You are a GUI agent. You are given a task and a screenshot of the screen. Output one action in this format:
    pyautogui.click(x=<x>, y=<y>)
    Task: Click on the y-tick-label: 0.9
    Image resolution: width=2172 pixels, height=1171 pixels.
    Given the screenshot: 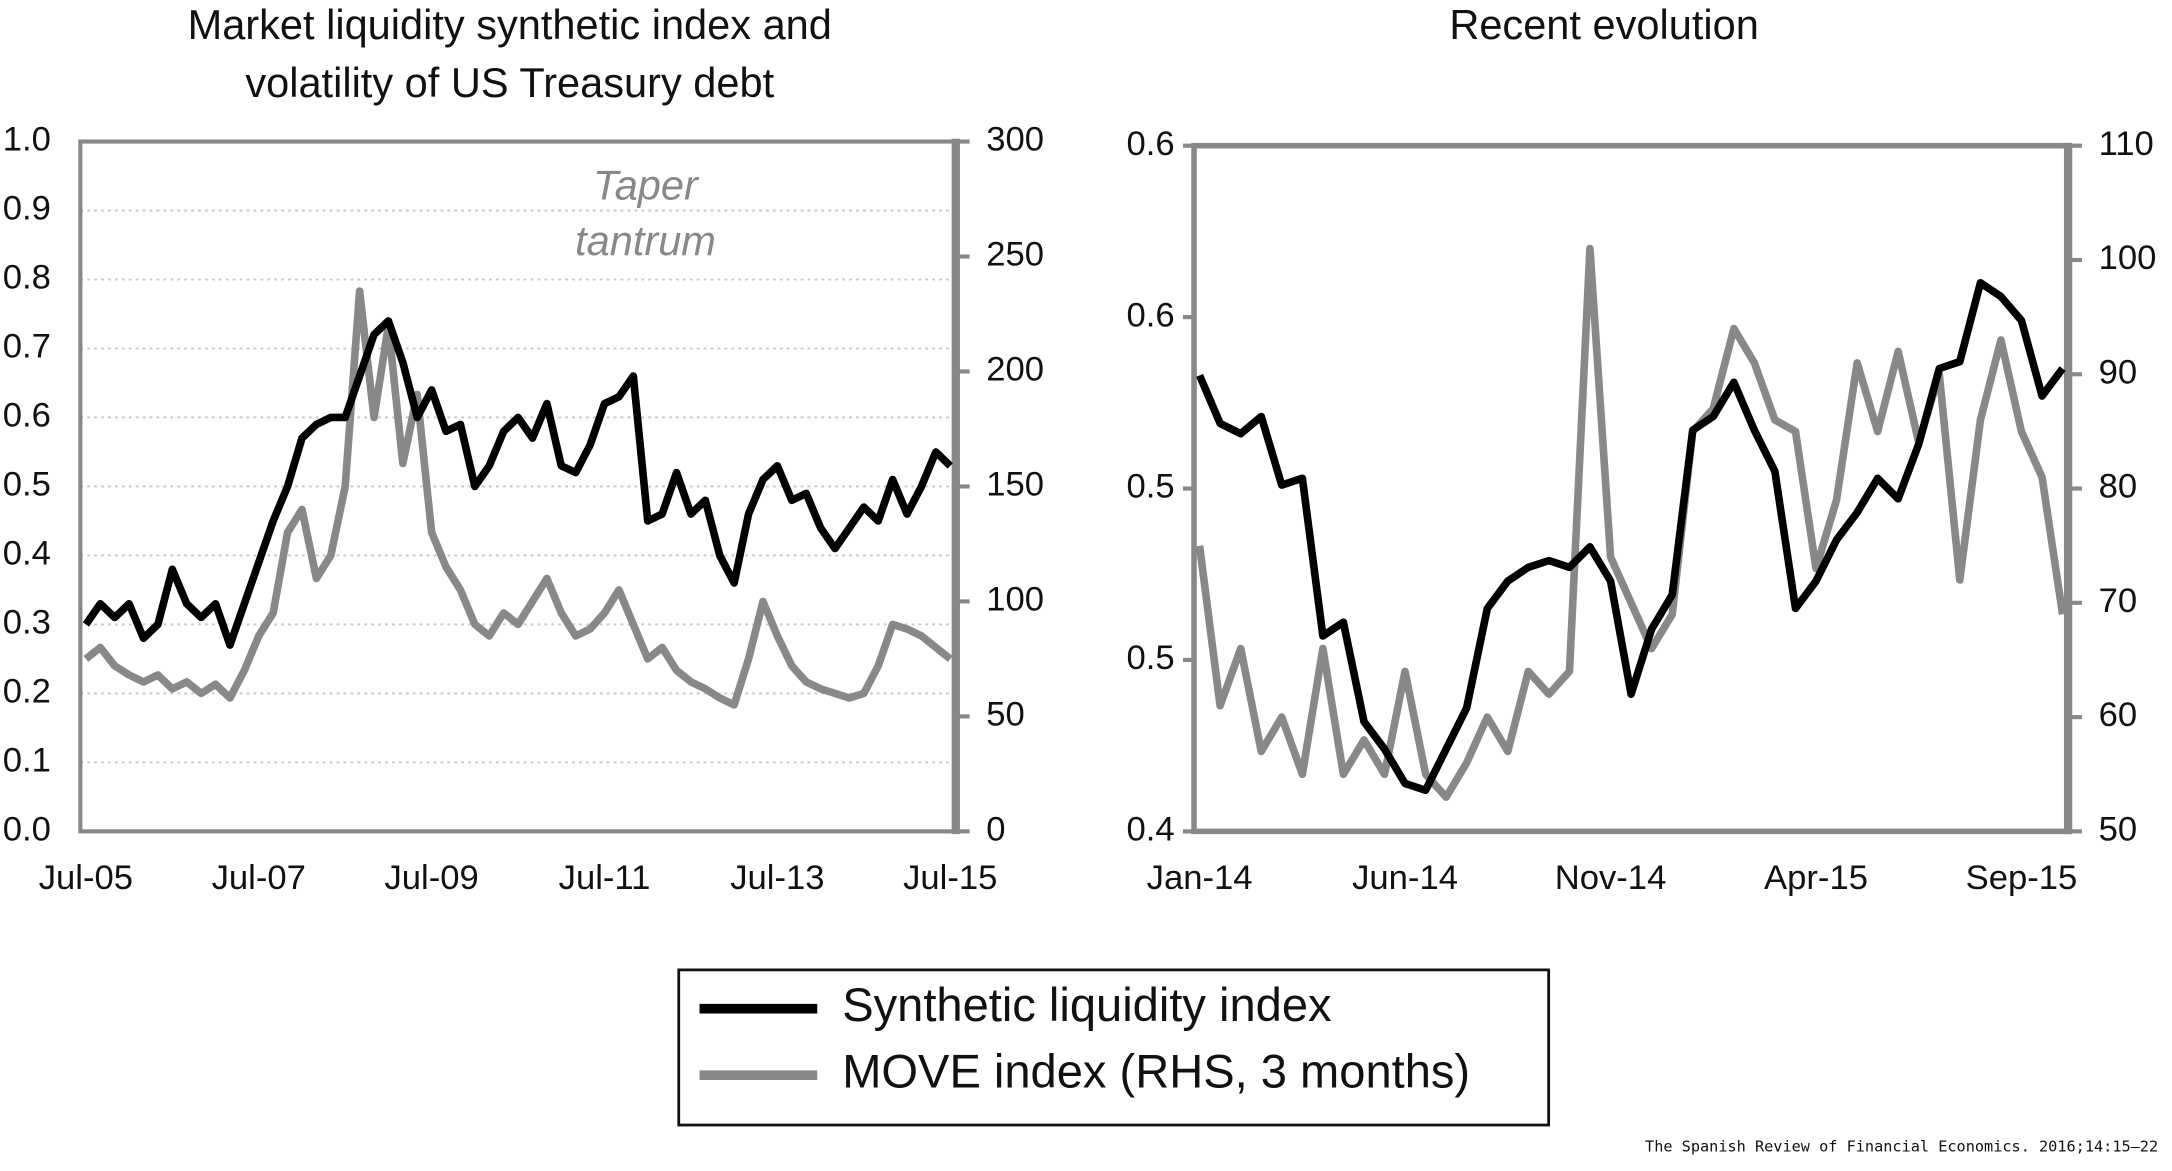 What is the action you would take?
    pyautogui.click(x=27, y=209)
    